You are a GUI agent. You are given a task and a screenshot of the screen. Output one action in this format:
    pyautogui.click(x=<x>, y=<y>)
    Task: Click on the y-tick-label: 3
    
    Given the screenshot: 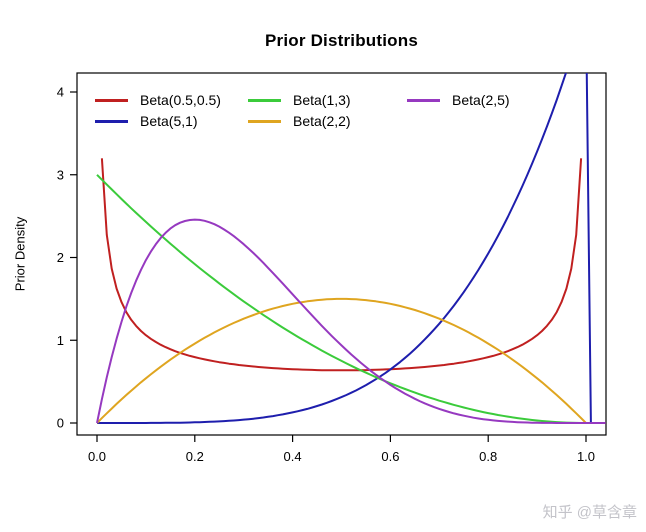 What is the action you would take?
    pyautogui.click(x=60, y=174)
    